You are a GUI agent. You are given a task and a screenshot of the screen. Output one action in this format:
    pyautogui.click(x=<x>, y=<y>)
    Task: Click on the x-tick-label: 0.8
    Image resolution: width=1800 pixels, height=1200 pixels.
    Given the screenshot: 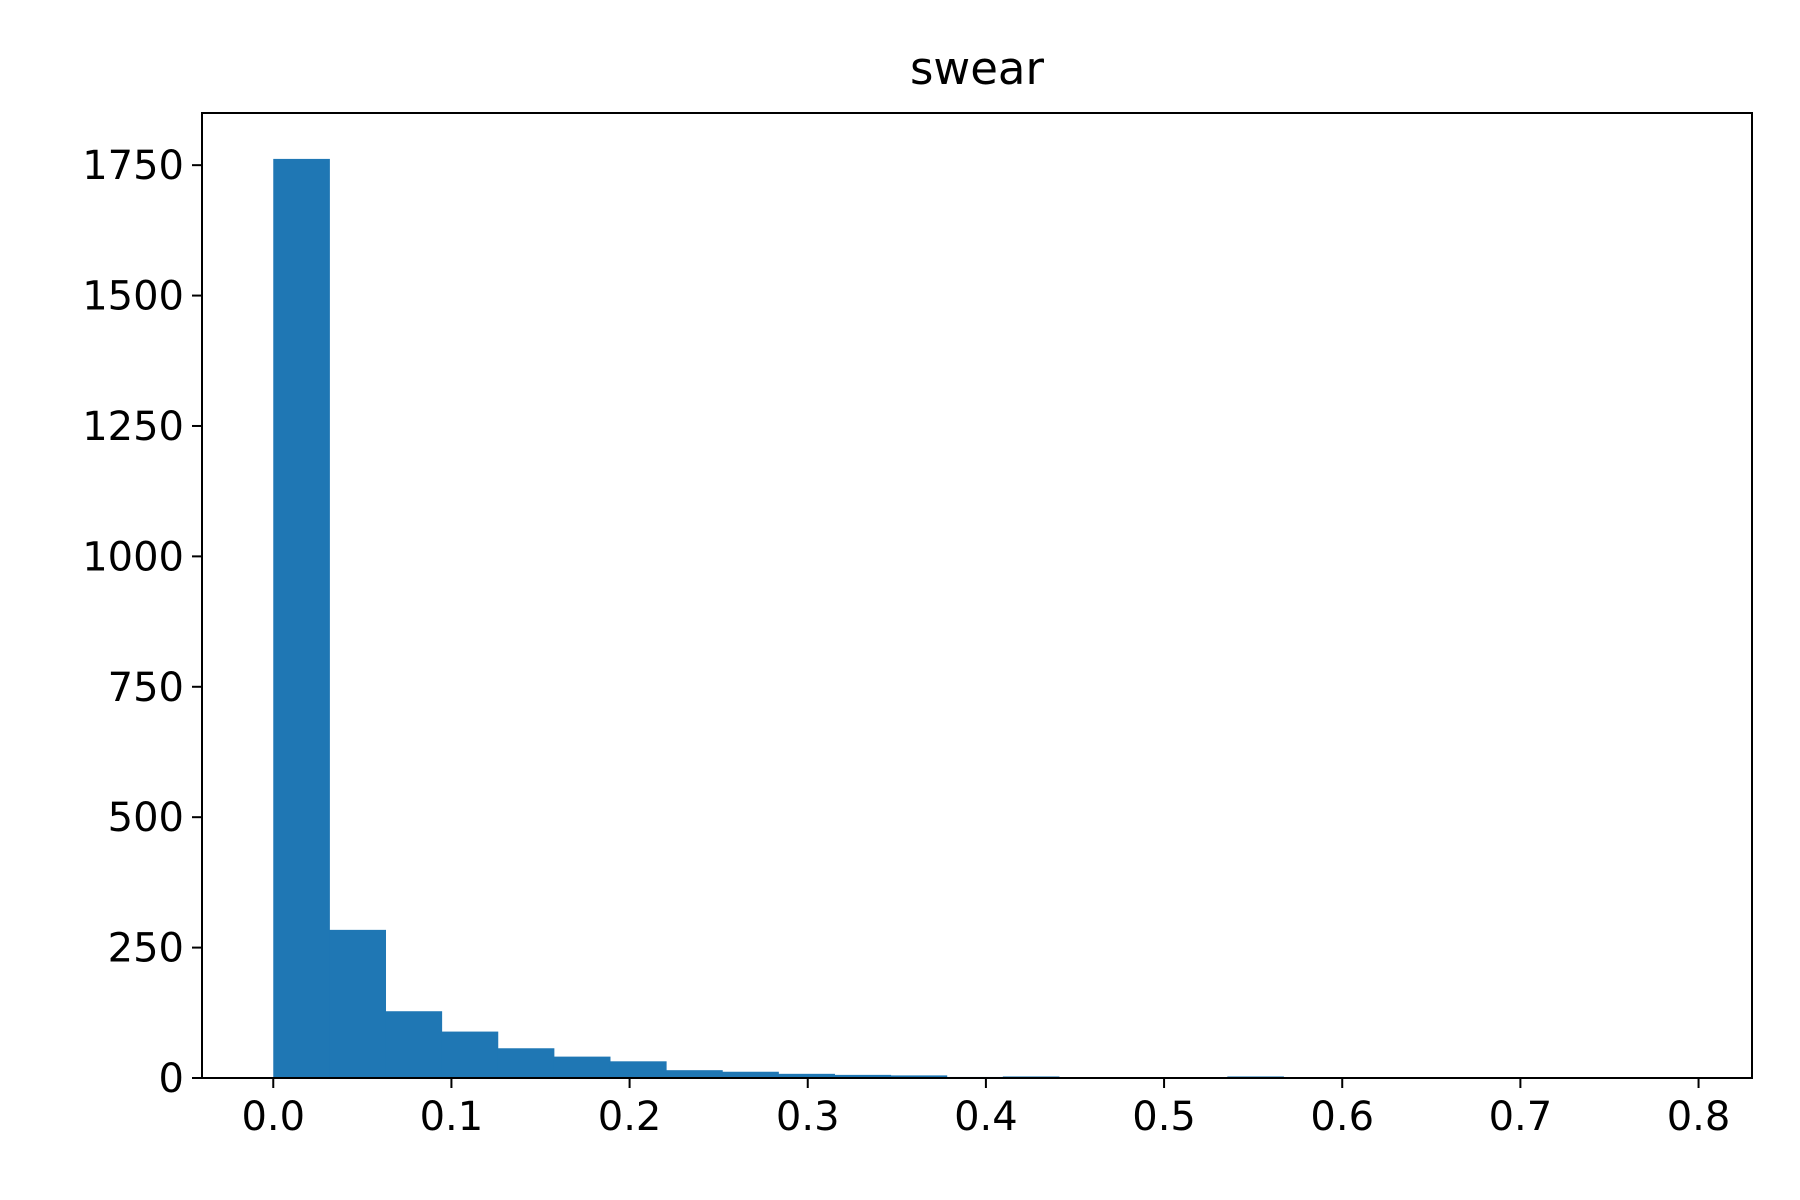 What is the action you would take?
    pyautogui.click(x=1699, y=1117)
    